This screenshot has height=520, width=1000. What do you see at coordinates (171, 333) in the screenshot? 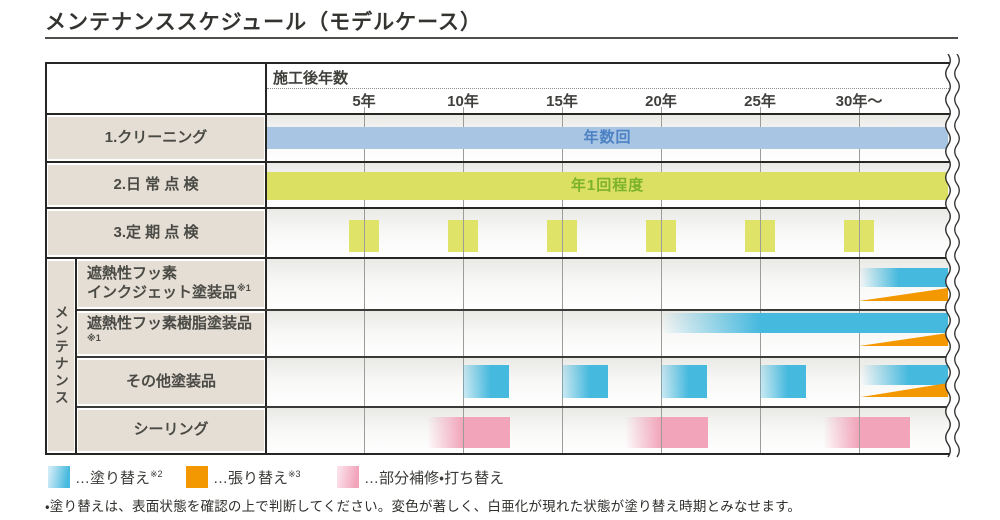
I see `row-label-resin: 遮熱性フッ素樹脂塗装品※1` at bounding box center [171, 333].